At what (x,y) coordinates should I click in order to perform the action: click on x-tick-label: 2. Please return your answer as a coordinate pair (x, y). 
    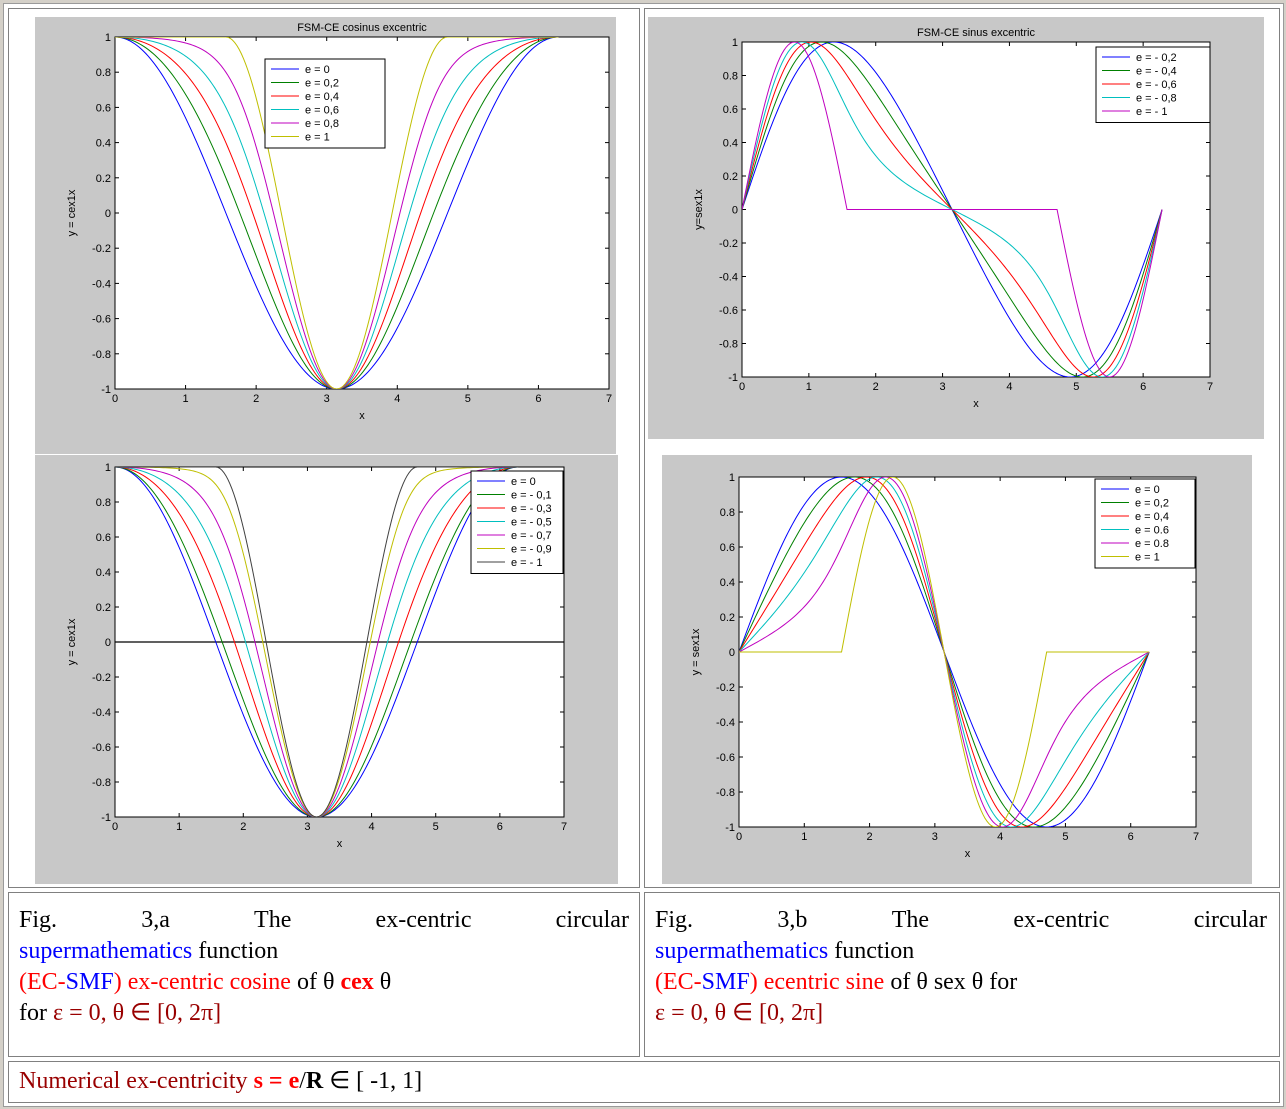
    Looking at the image, I should click on (243, 827).